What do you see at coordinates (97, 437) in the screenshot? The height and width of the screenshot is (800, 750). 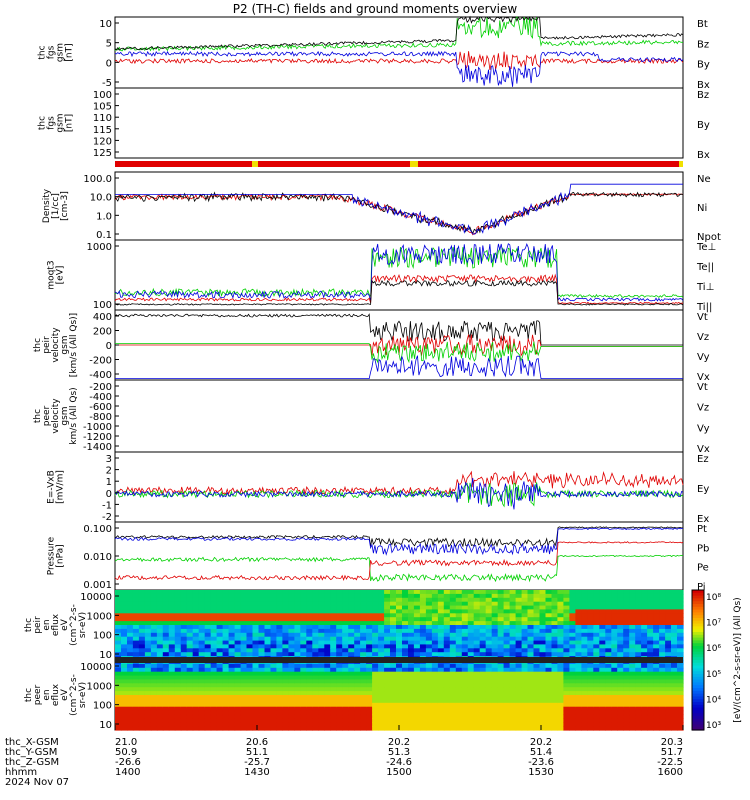 I see `y-tick-label: -1200` at bounding box center [97, 437].